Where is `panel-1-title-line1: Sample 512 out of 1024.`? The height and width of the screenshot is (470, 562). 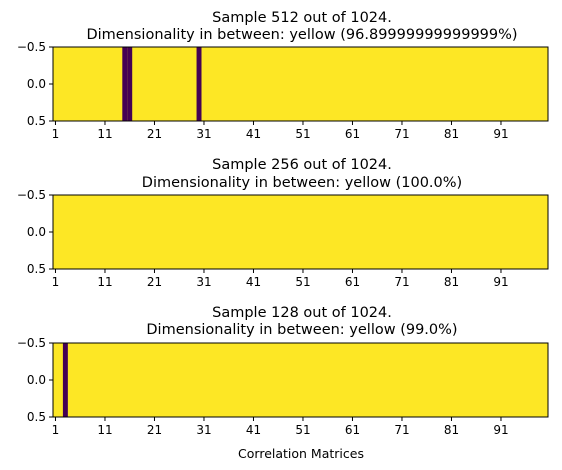 panel-1-title-line1: Sample 512 out of 1024. is located at coordinates (302, 18).